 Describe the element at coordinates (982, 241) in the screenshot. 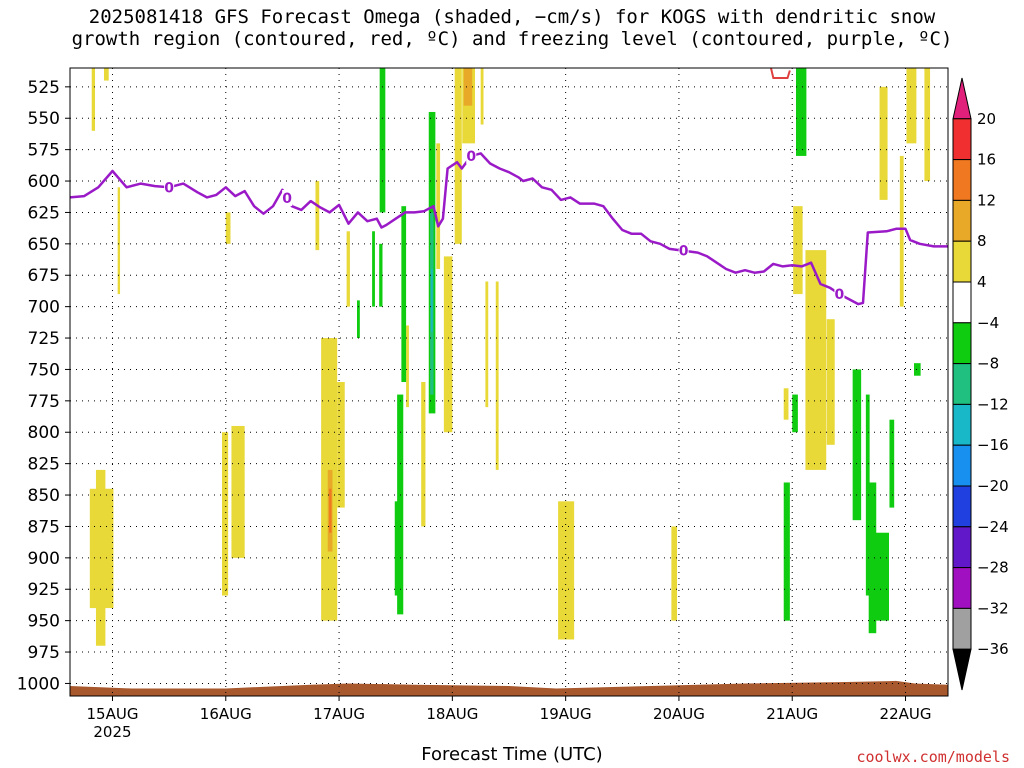

I see `colorbar-tick-label: 8` at that location.